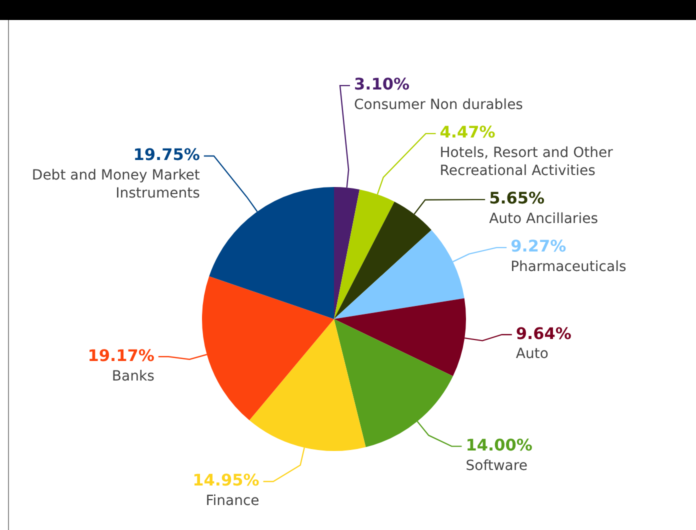  What do you see at coordinates (121, 355) in the screenshot?
I see `data-label: 19.17%` at bounding box center [121, 355].